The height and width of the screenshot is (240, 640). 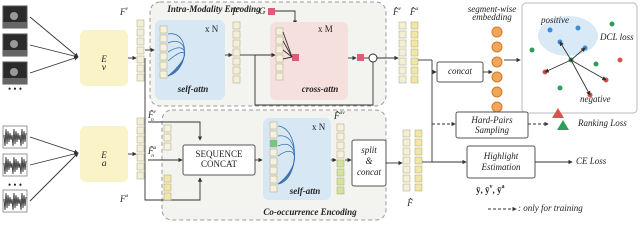 What do you see at coordinates (602, 123) in the screenshot?
I see `ranking-loss: Ranking Loss` at bounding box center [602, 123].